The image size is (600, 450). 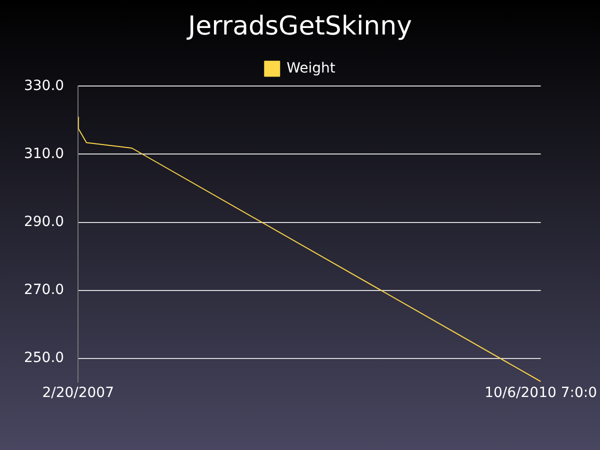 I want to click on y-tick-label: 290.0, so click(x=44, y=222).